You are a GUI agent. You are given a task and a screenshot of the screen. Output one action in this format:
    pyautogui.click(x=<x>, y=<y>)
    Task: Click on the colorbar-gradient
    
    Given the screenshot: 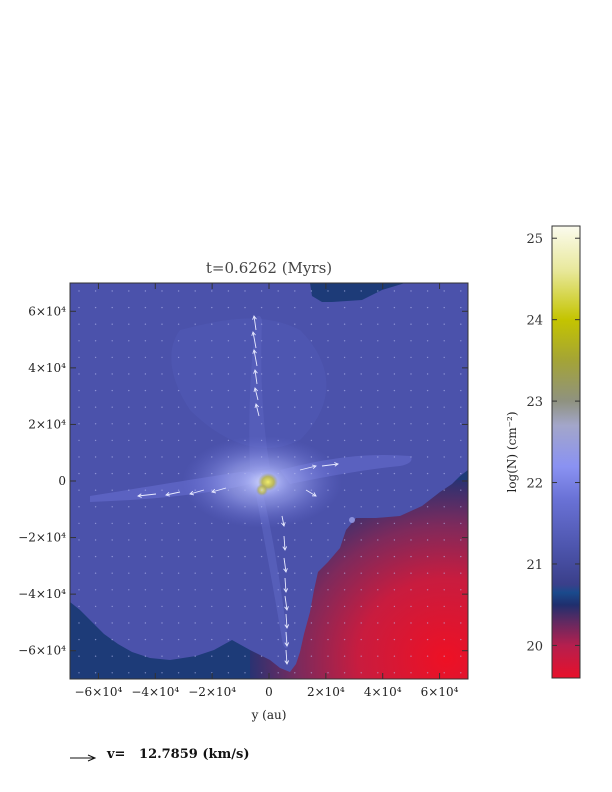 What is the action you would take?
    pyautogui.click(x=566, y=452)
    